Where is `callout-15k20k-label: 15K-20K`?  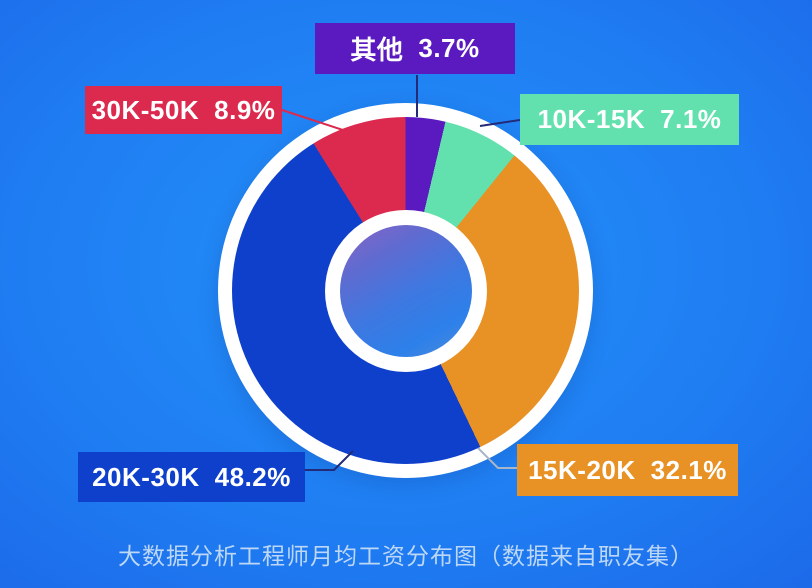 callout-15k20k-label: 15K-20K is located at coordinates (582, 469).